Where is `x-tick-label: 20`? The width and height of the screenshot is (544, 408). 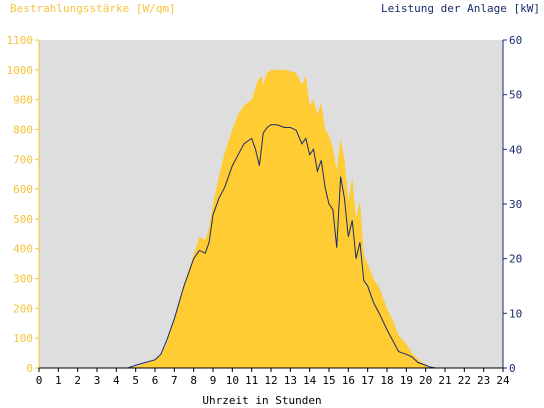
x-tick-label: 20 is located at coordinates (425, 380).